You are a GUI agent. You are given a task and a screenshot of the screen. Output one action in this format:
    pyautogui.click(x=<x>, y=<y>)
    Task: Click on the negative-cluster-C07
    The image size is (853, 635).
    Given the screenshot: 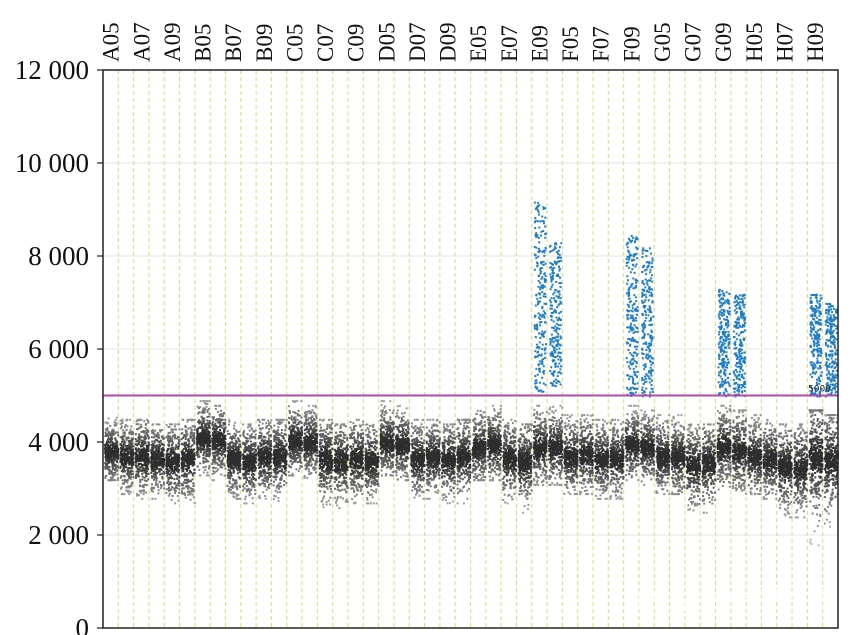 What is the action you would take?
    pyautogui.click(x=326, y=463)
    